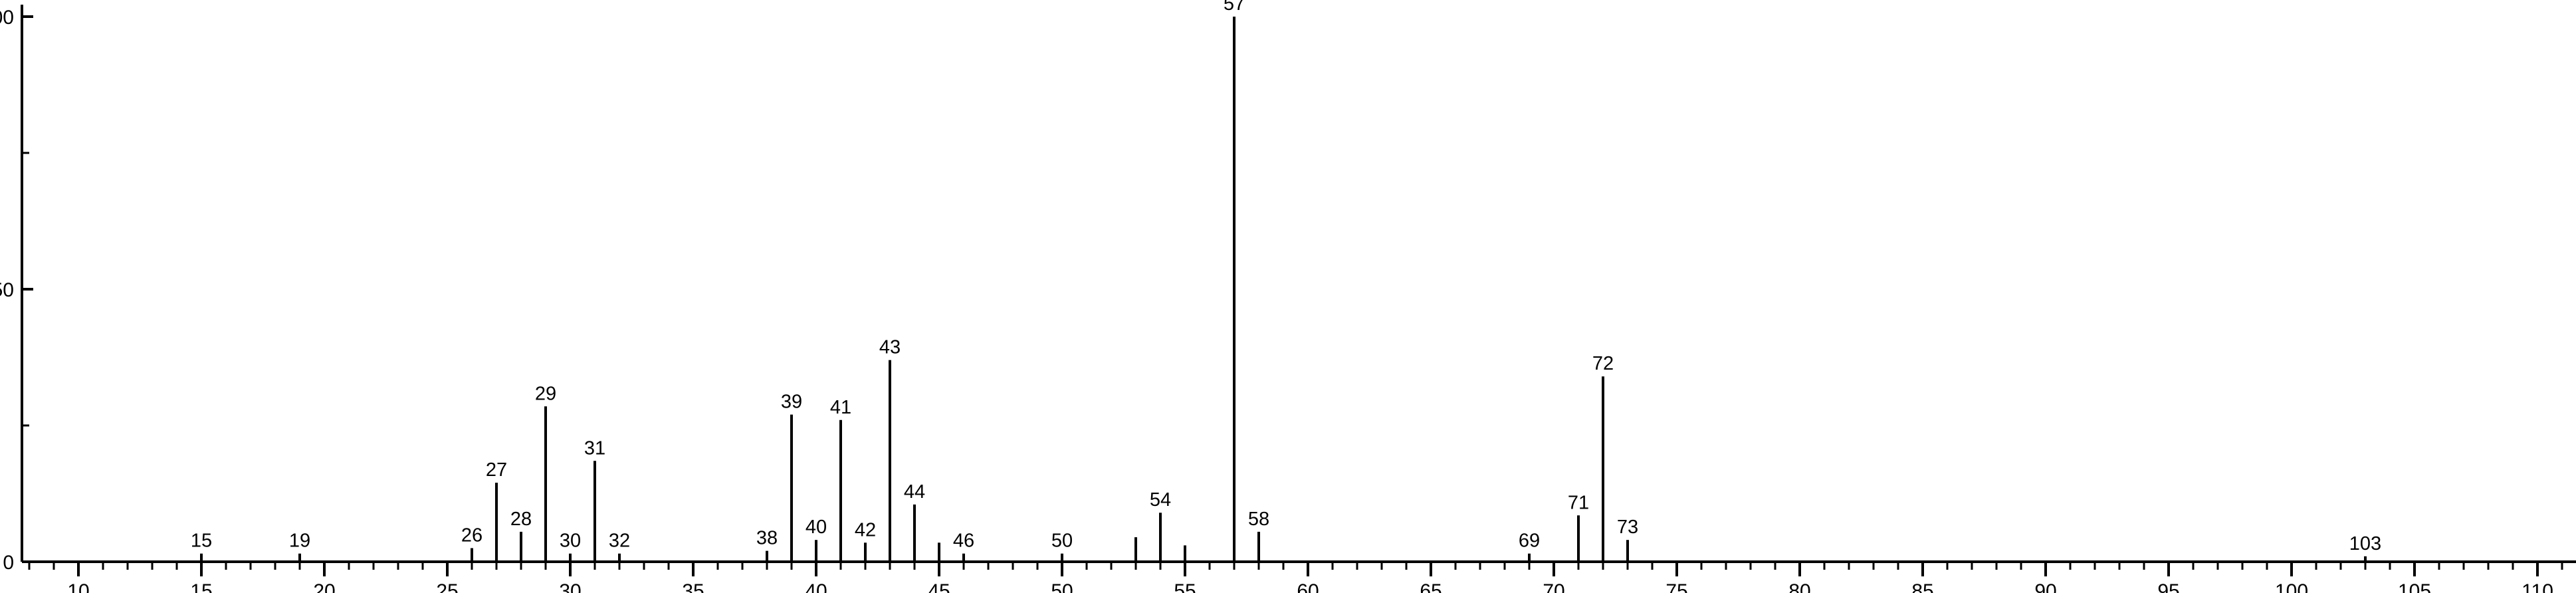  I want to click on x-axis-tick-label: 105, so click(2414, 586).